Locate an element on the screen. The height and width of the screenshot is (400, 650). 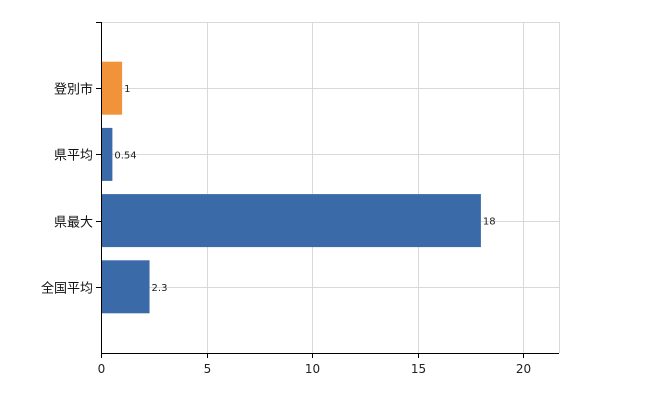
y-tick-label: 登別市 is located at coordinates (73, 90).